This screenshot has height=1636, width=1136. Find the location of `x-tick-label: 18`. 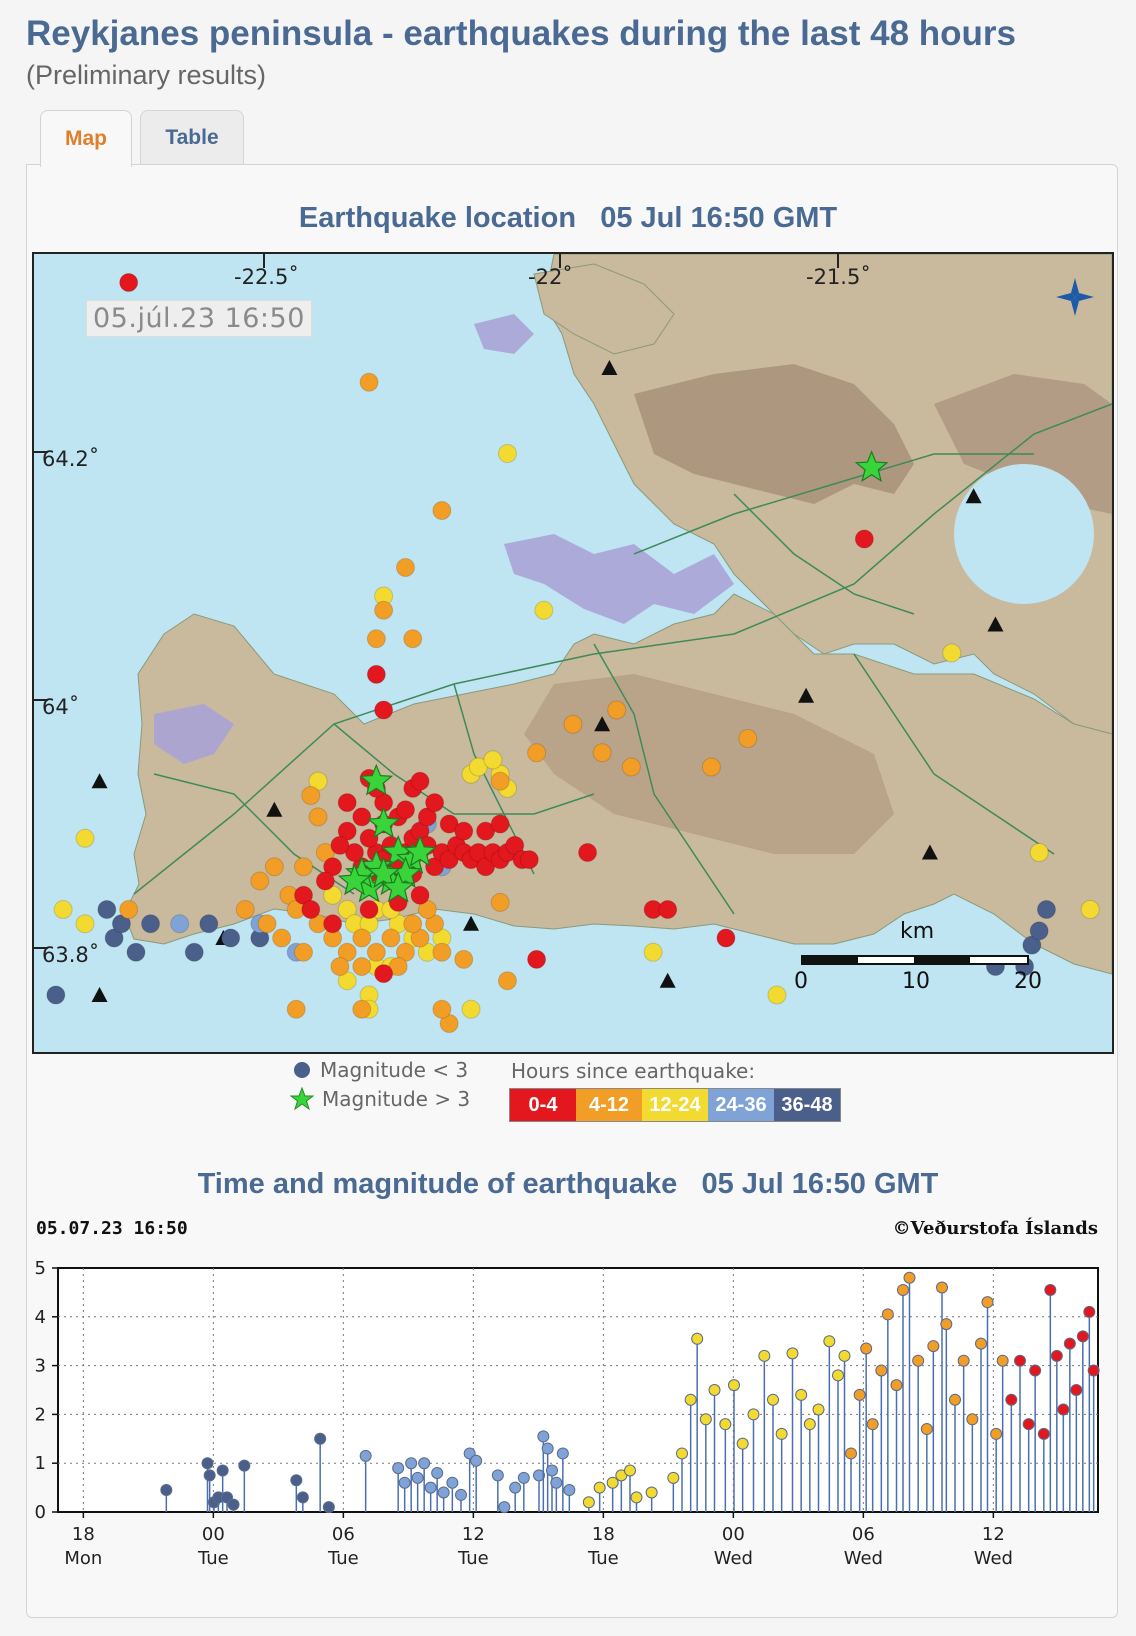

x-tick-label: 18 is located at coordinates (603, 1534).